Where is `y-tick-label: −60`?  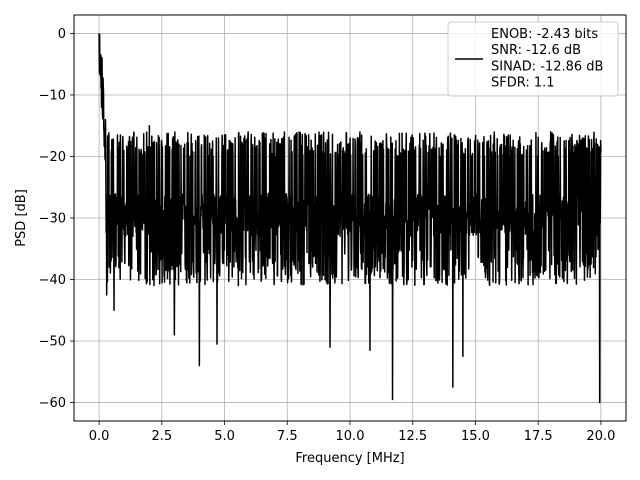 y-tick-label: −60 is located at coordinates (52, 403).